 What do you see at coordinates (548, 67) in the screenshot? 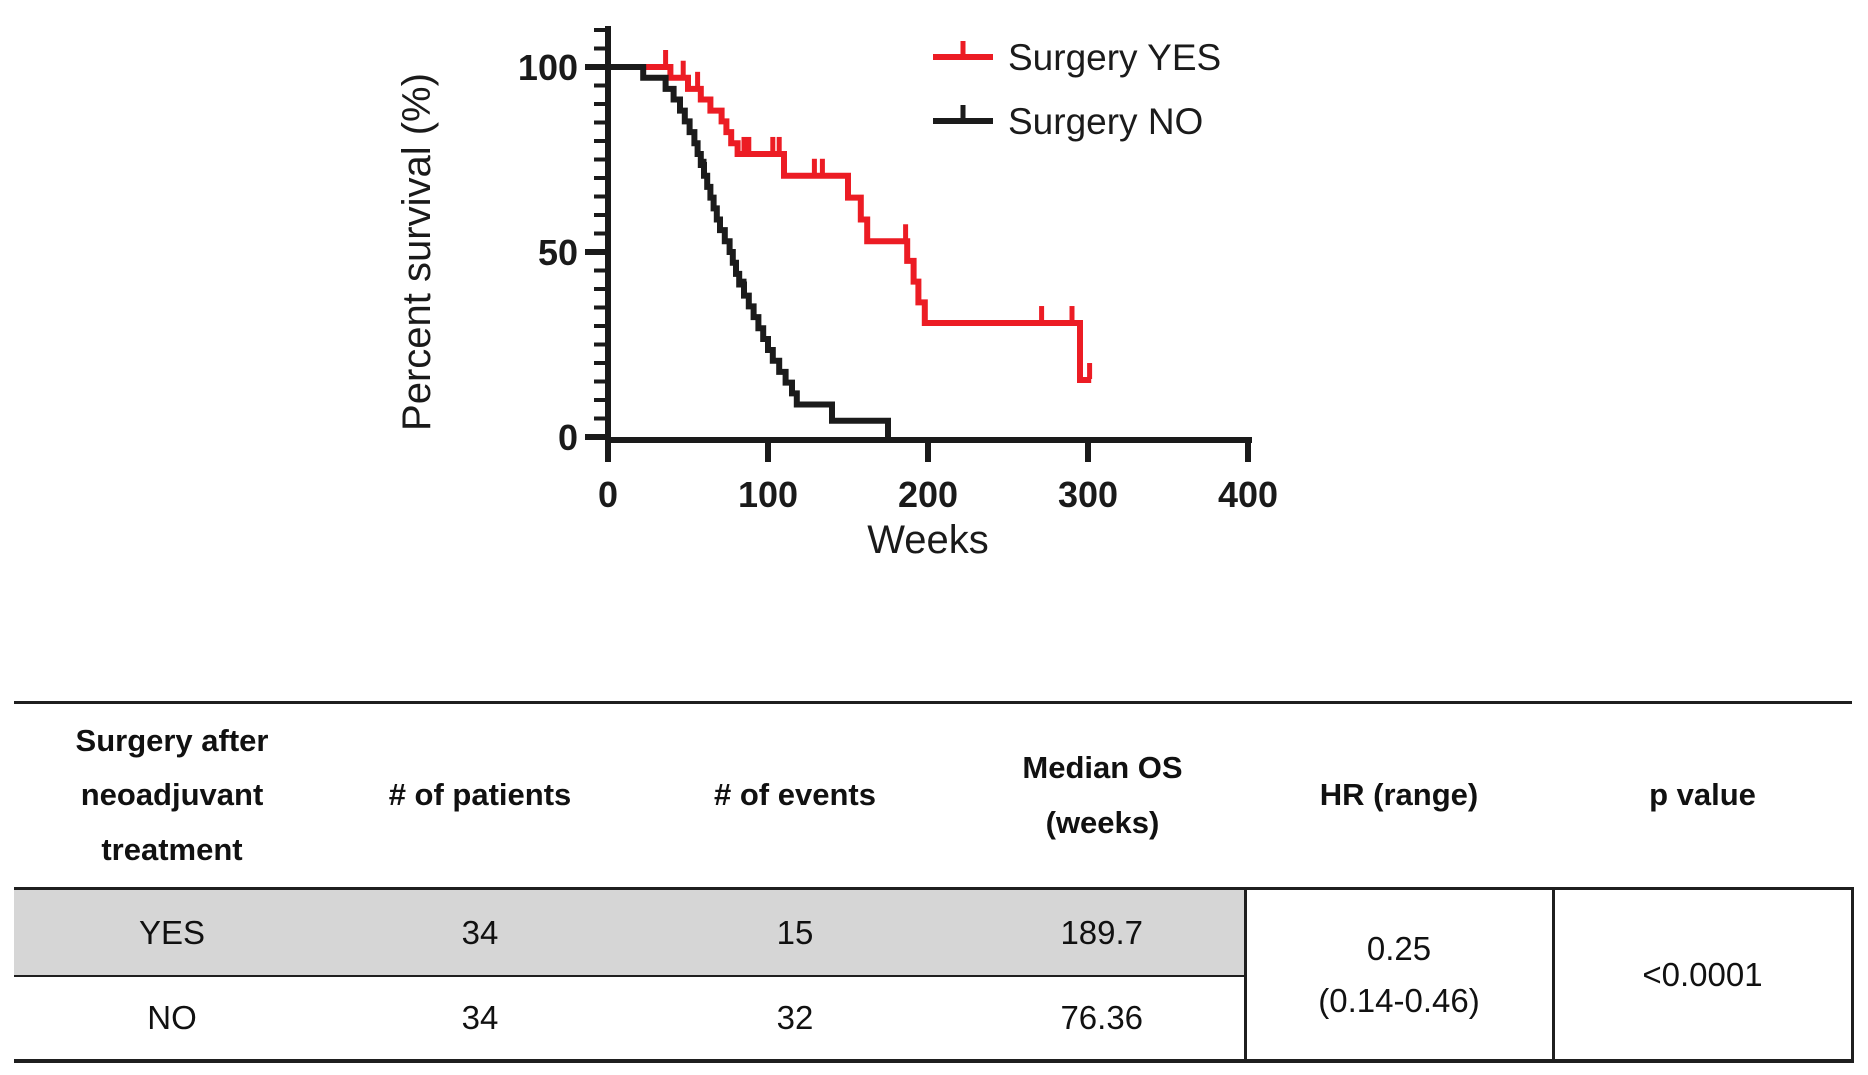
I see `y-tick-label-100: 100` at bounding box center [548, 67].